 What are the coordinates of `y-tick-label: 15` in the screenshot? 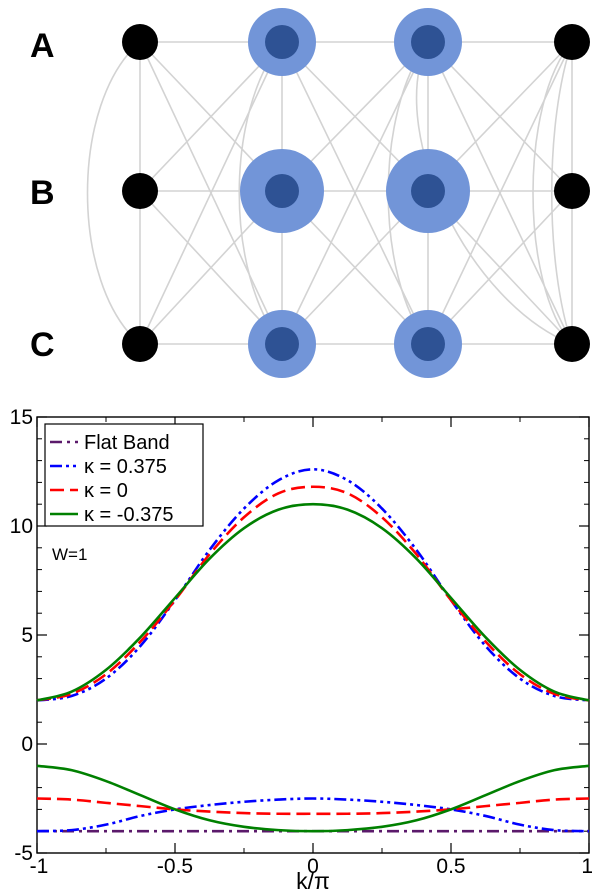 It's located at (21, 417).